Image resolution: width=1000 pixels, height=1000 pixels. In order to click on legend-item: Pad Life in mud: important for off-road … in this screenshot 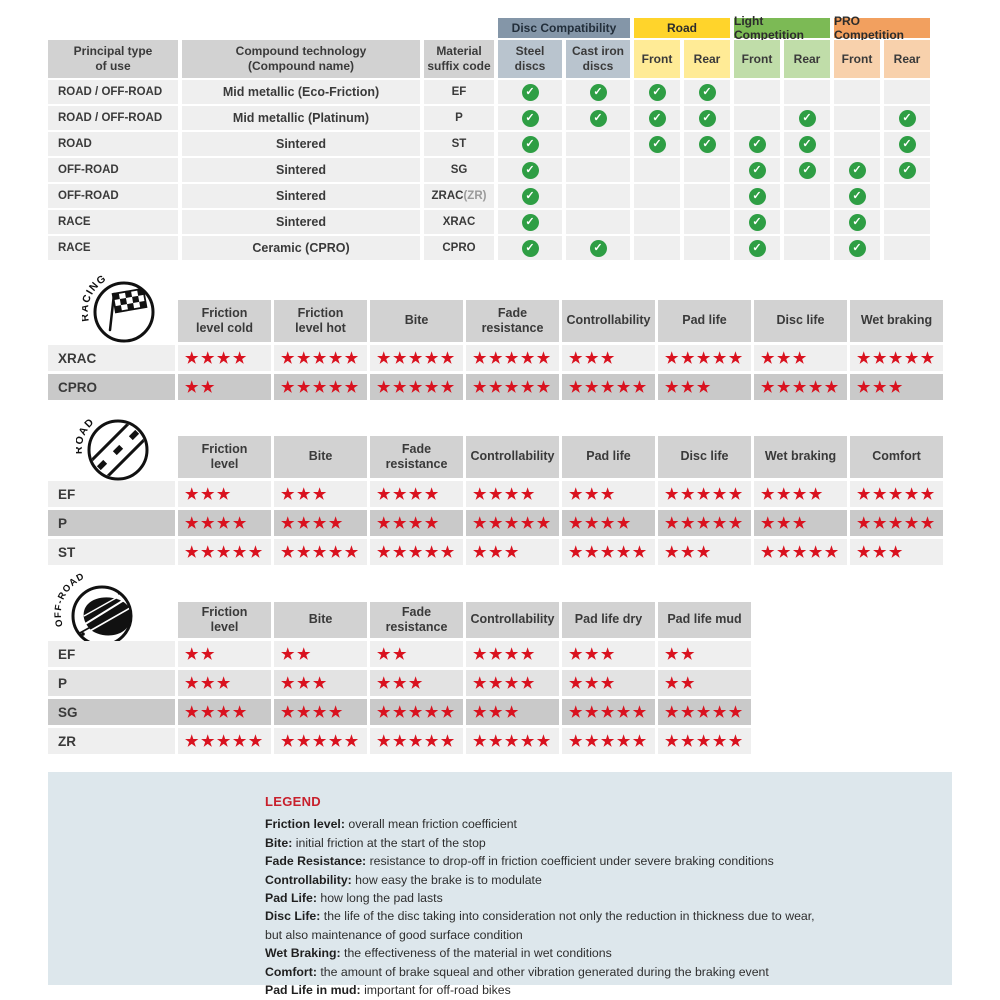, I will do `click(594, 990)`.